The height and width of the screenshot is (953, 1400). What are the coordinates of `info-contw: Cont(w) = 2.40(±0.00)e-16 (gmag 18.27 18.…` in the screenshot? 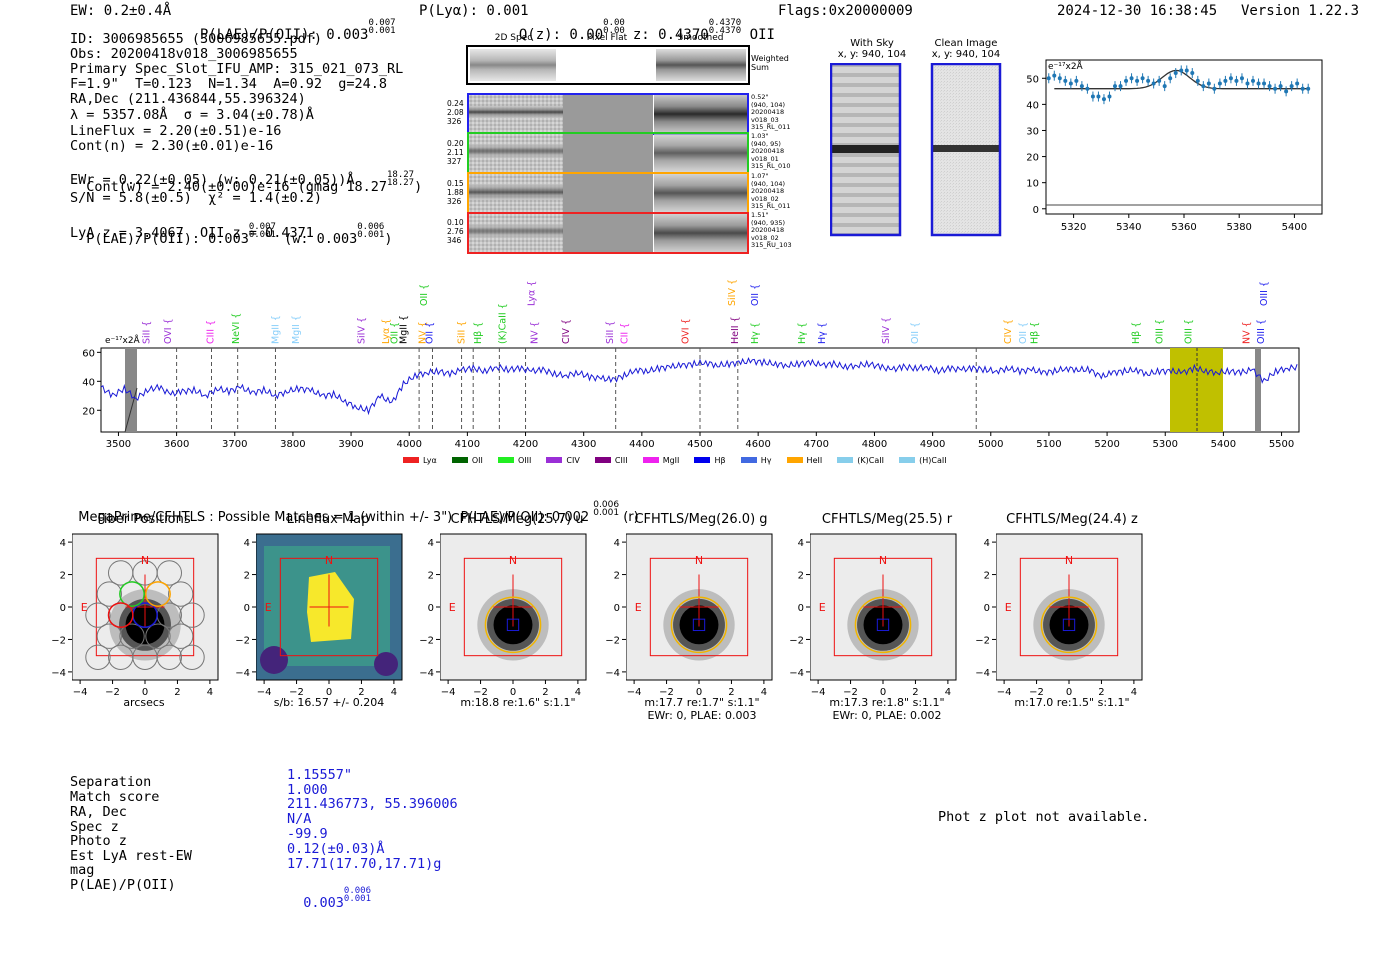 It's located at (254, 183).